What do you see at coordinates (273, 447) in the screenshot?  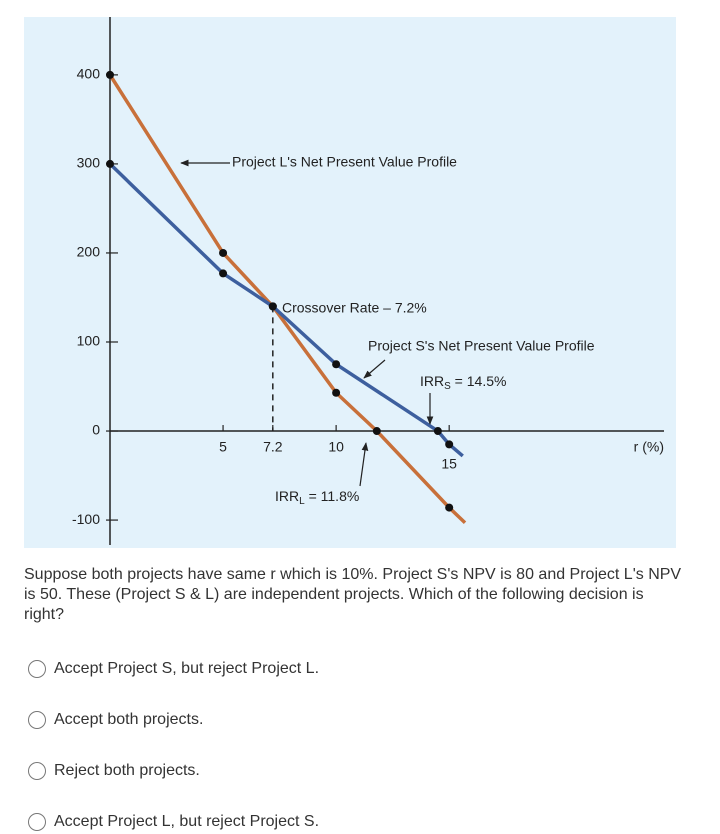 I see `x-tick-label: 7.2` at bounding box center [273, 447].